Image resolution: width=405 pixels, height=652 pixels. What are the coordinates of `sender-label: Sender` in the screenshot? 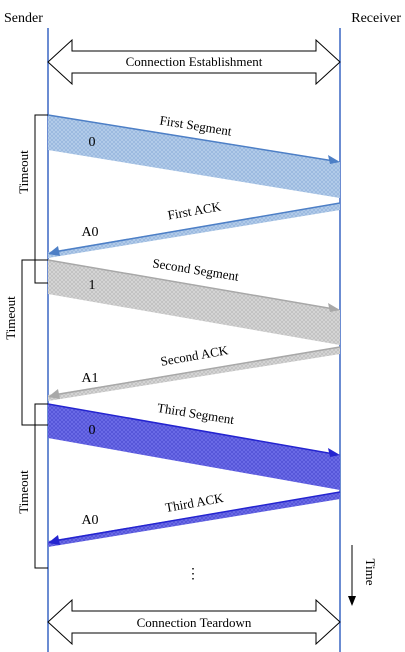 It's located at (23, 18).